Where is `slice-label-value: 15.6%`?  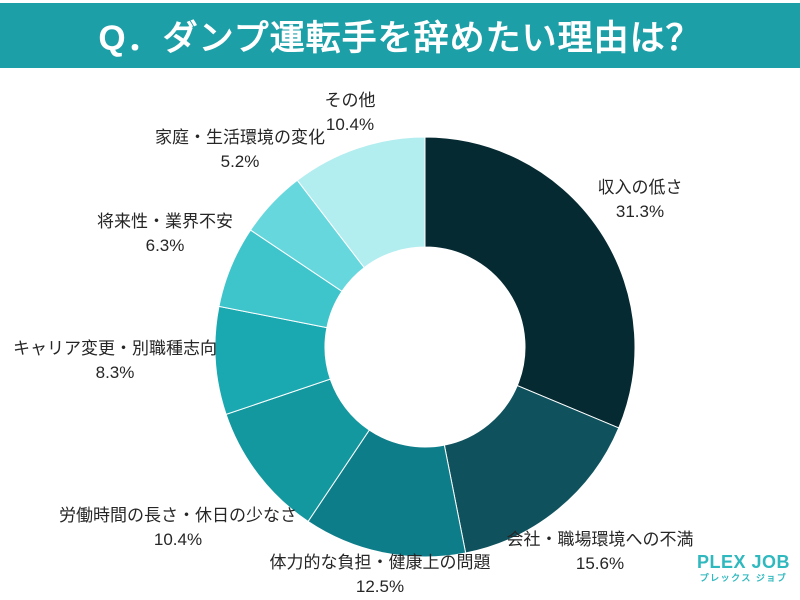
slice-label-value: 15.6% is located at coordinates (600, 563).